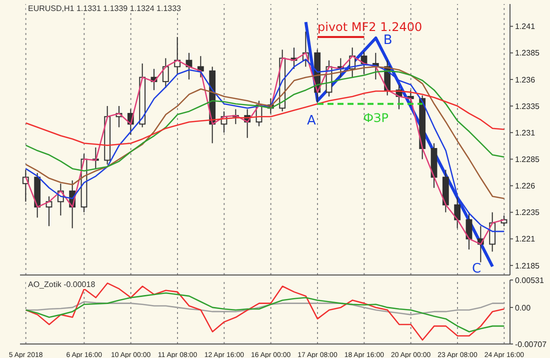  I want to click on y-tick-label: 0.00531, so click(529, 280).